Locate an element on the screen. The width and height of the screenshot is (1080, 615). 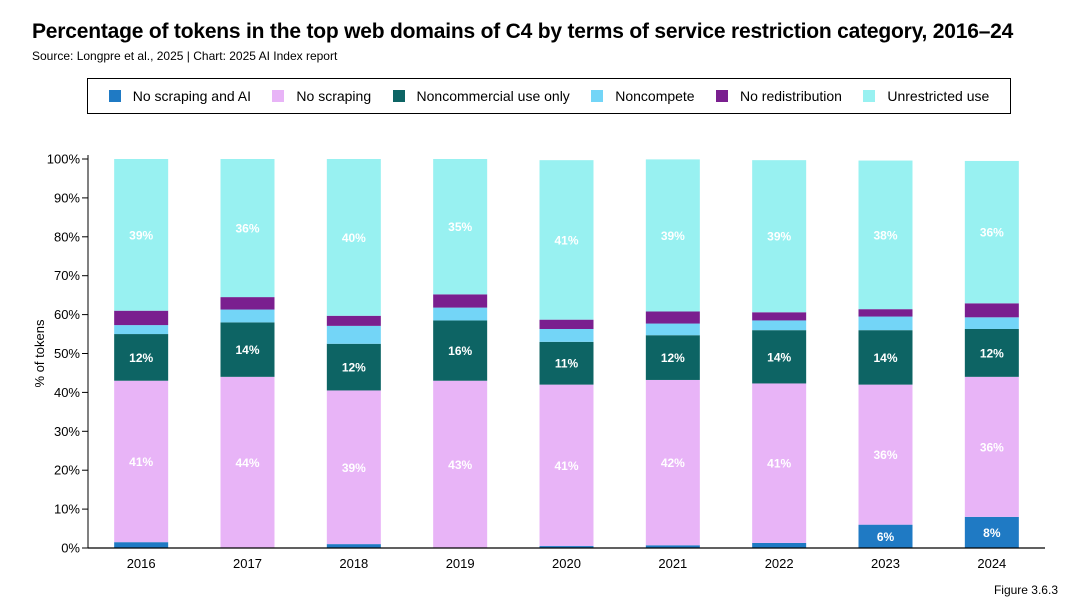
y-tick-label: 10% is located at coordinates (67, 509).